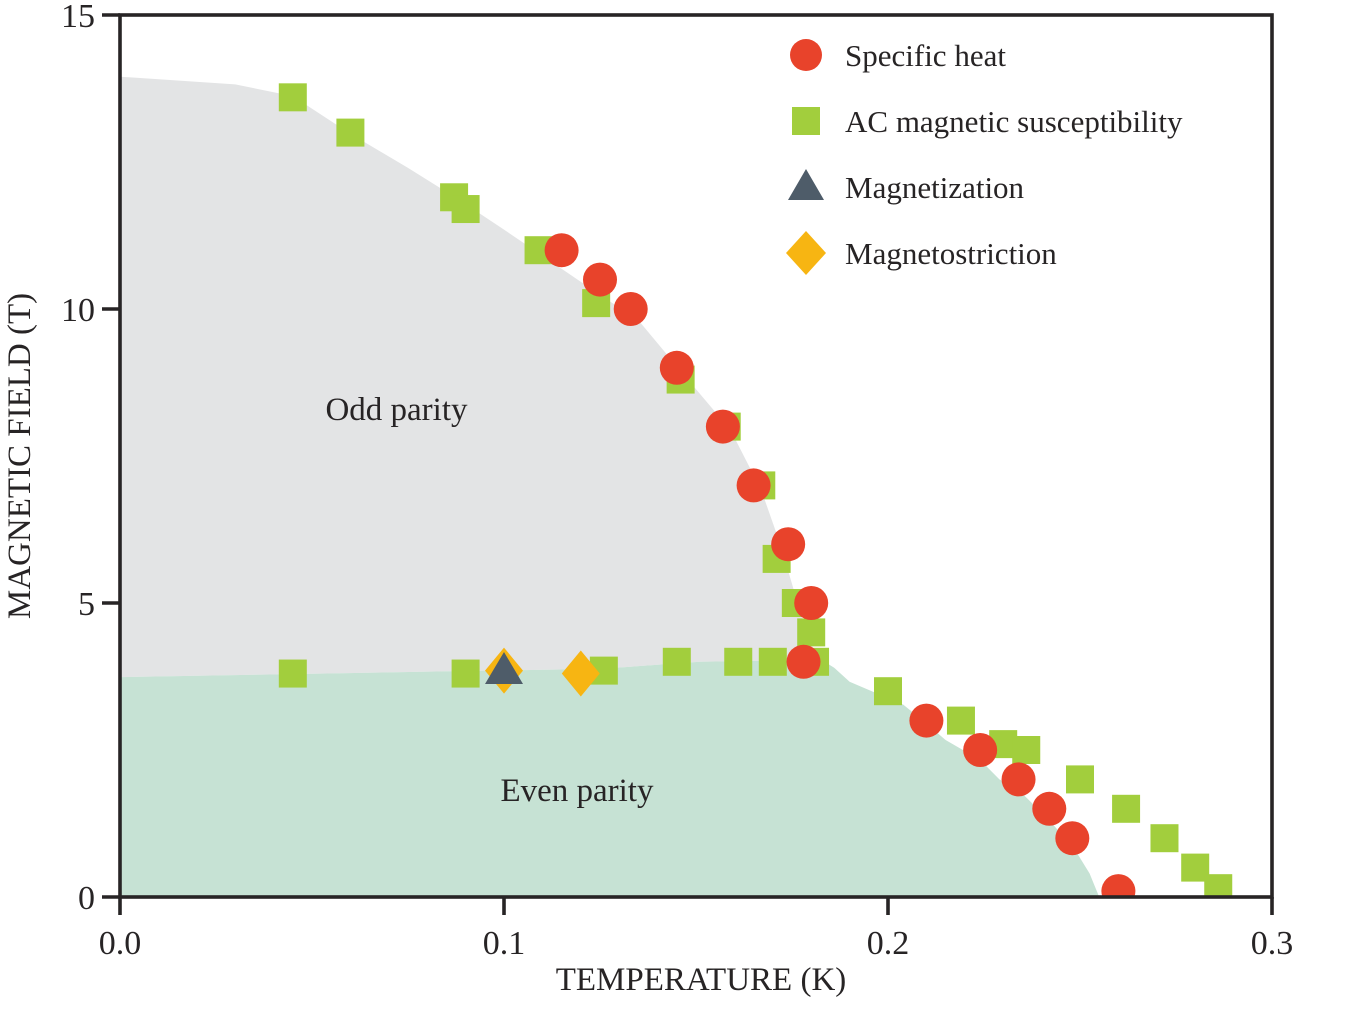 This screenshot has width=1351, height=1009. I want to click on legend-label-magnetization: Magnetization, so click(935, 187).